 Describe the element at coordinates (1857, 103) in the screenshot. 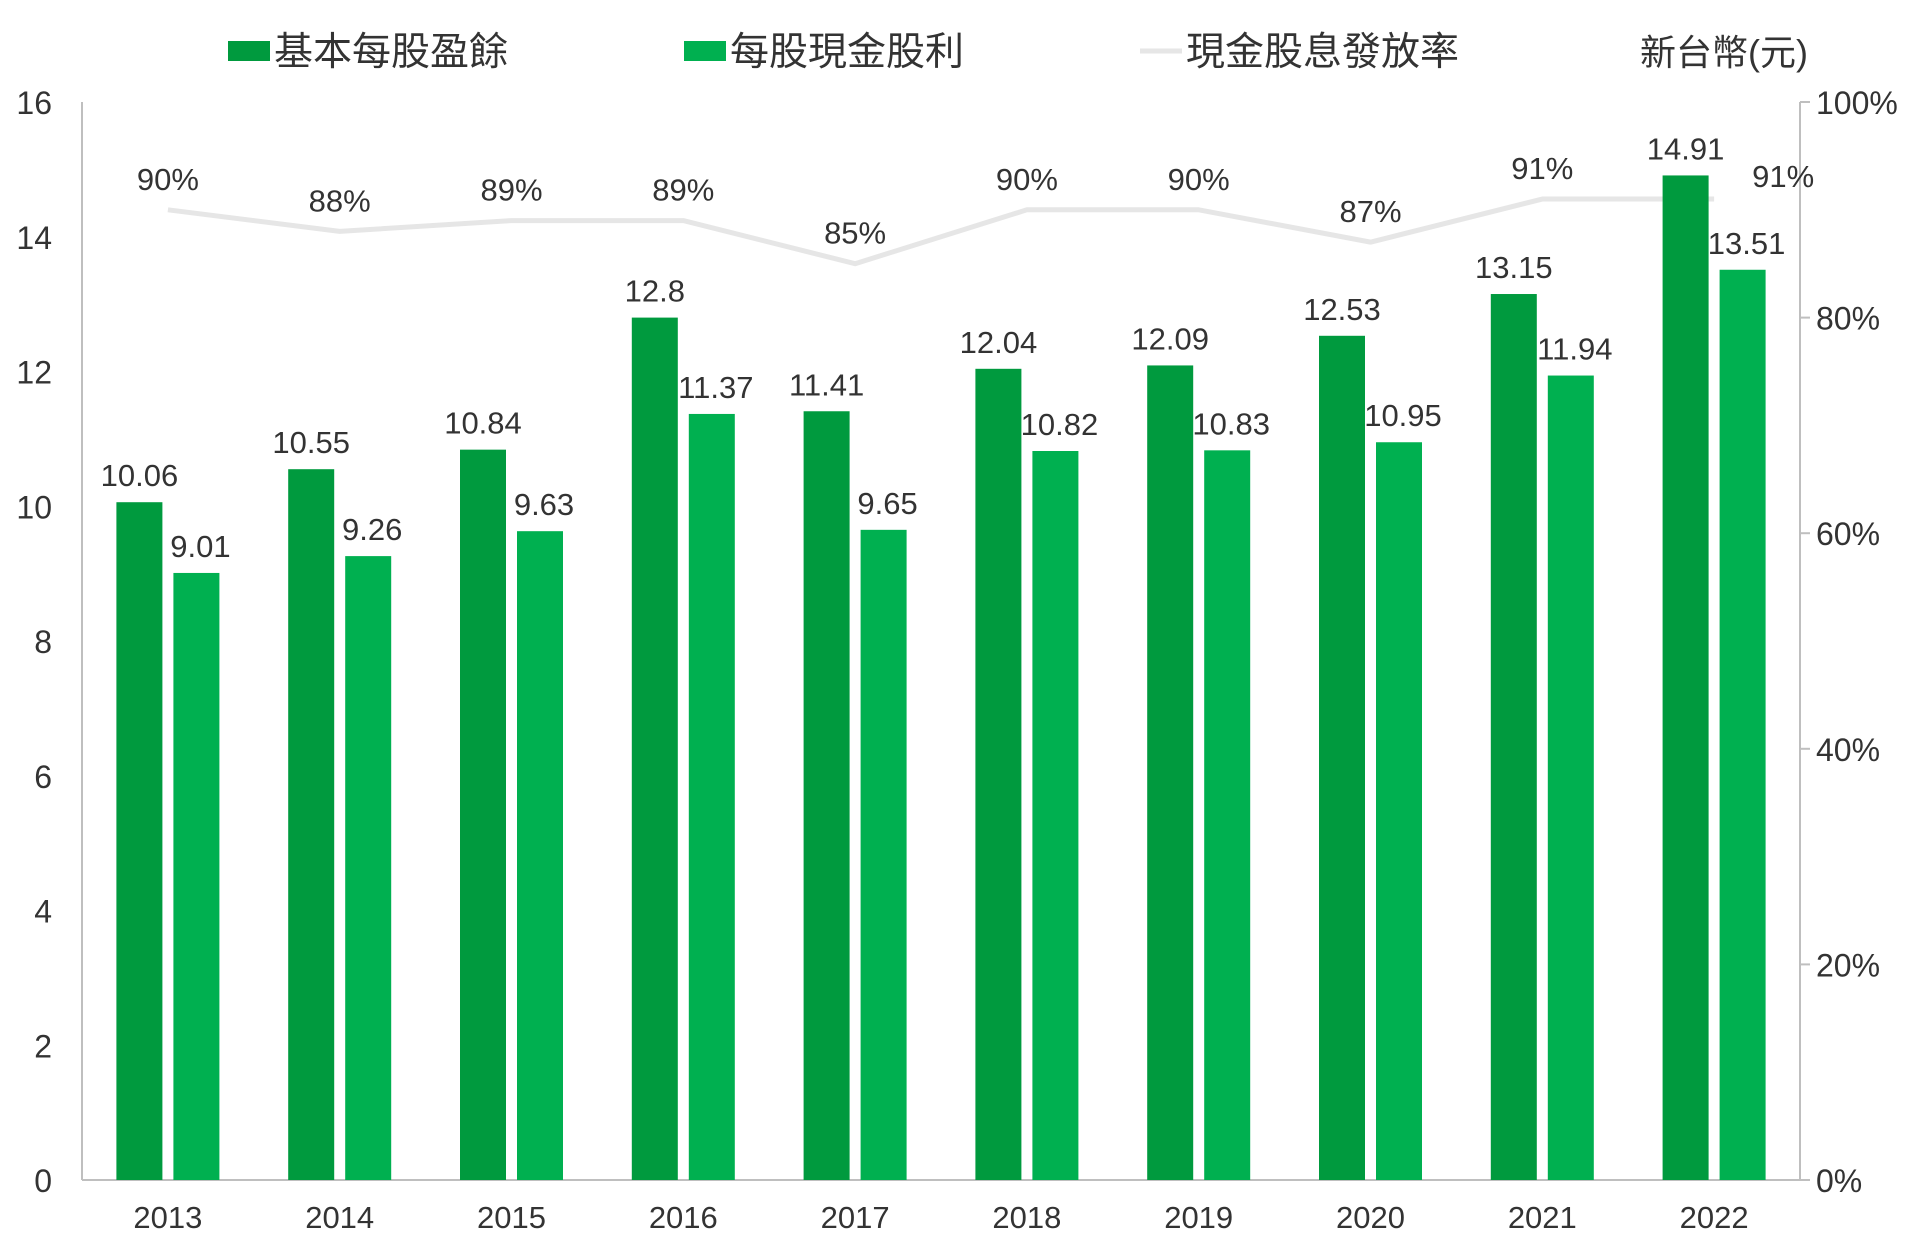

I see `right-tick-label: 100%` at that location.